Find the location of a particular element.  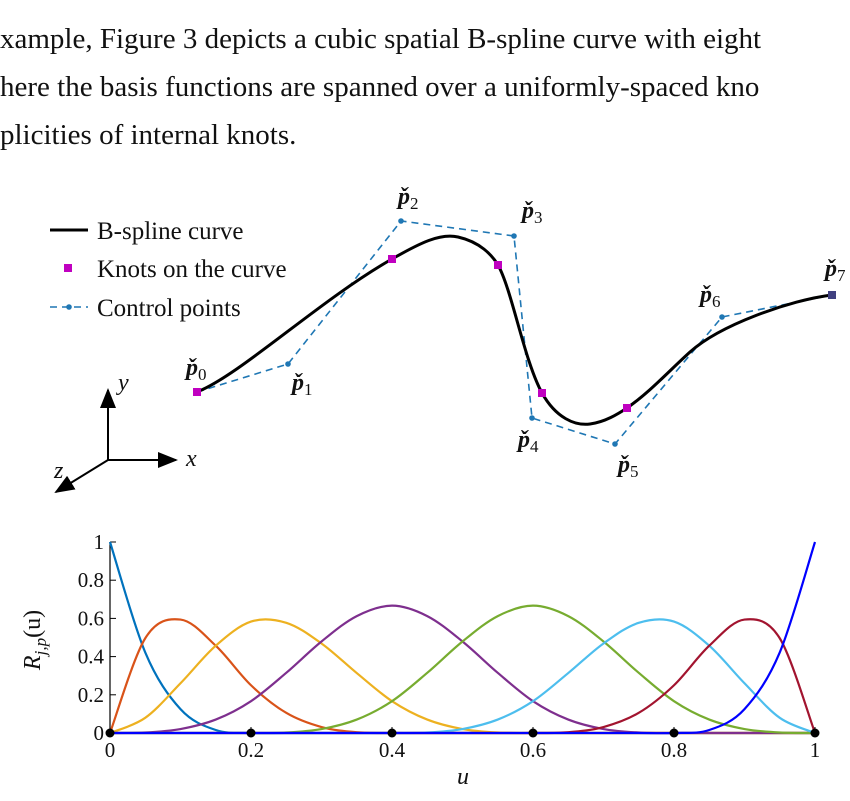

axis-letter: z is located at coordinates (58, 471).